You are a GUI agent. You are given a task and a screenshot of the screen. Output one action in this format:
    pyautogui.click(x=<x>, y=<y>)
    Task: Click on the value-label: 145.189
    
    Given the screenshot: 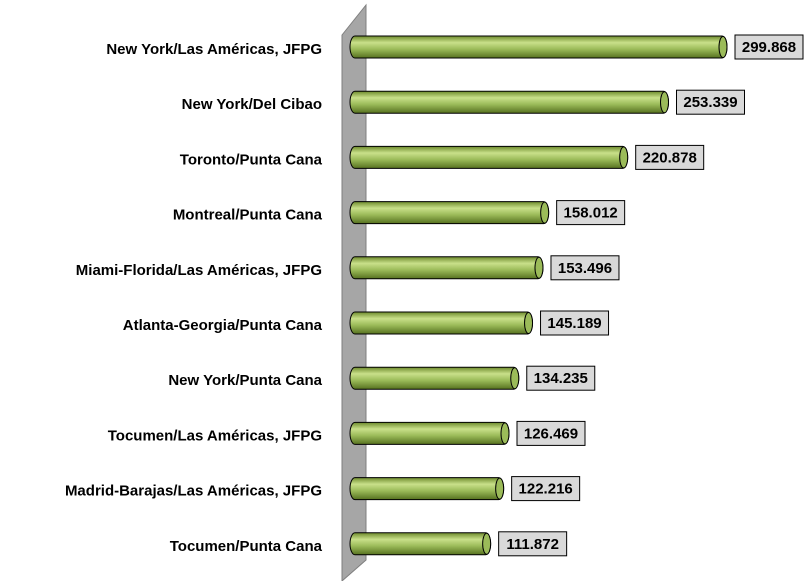 What is the action you would take?
    pyautogui.click(x=574, y=323)
    